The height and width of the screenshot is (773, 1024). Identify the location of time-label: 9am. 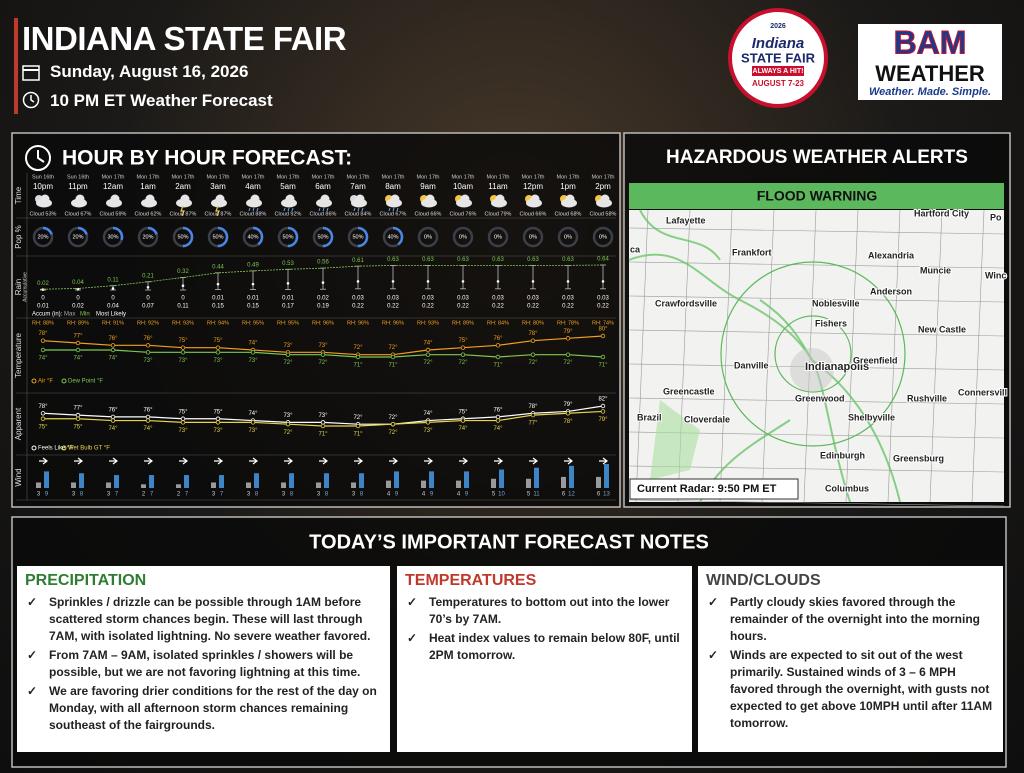
(428, 186).